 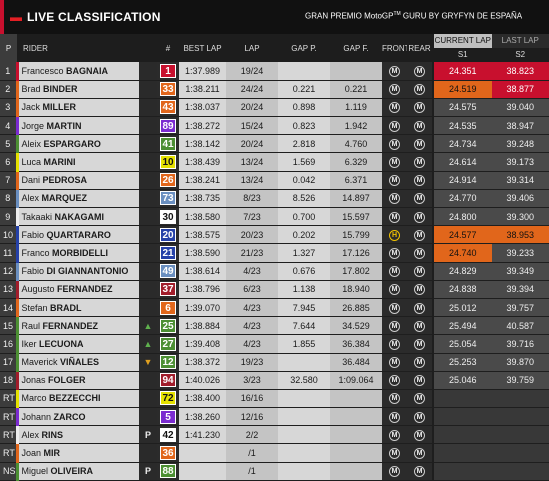 I want to click on sector2-cell: 39.870, so click(x=520, y=362).